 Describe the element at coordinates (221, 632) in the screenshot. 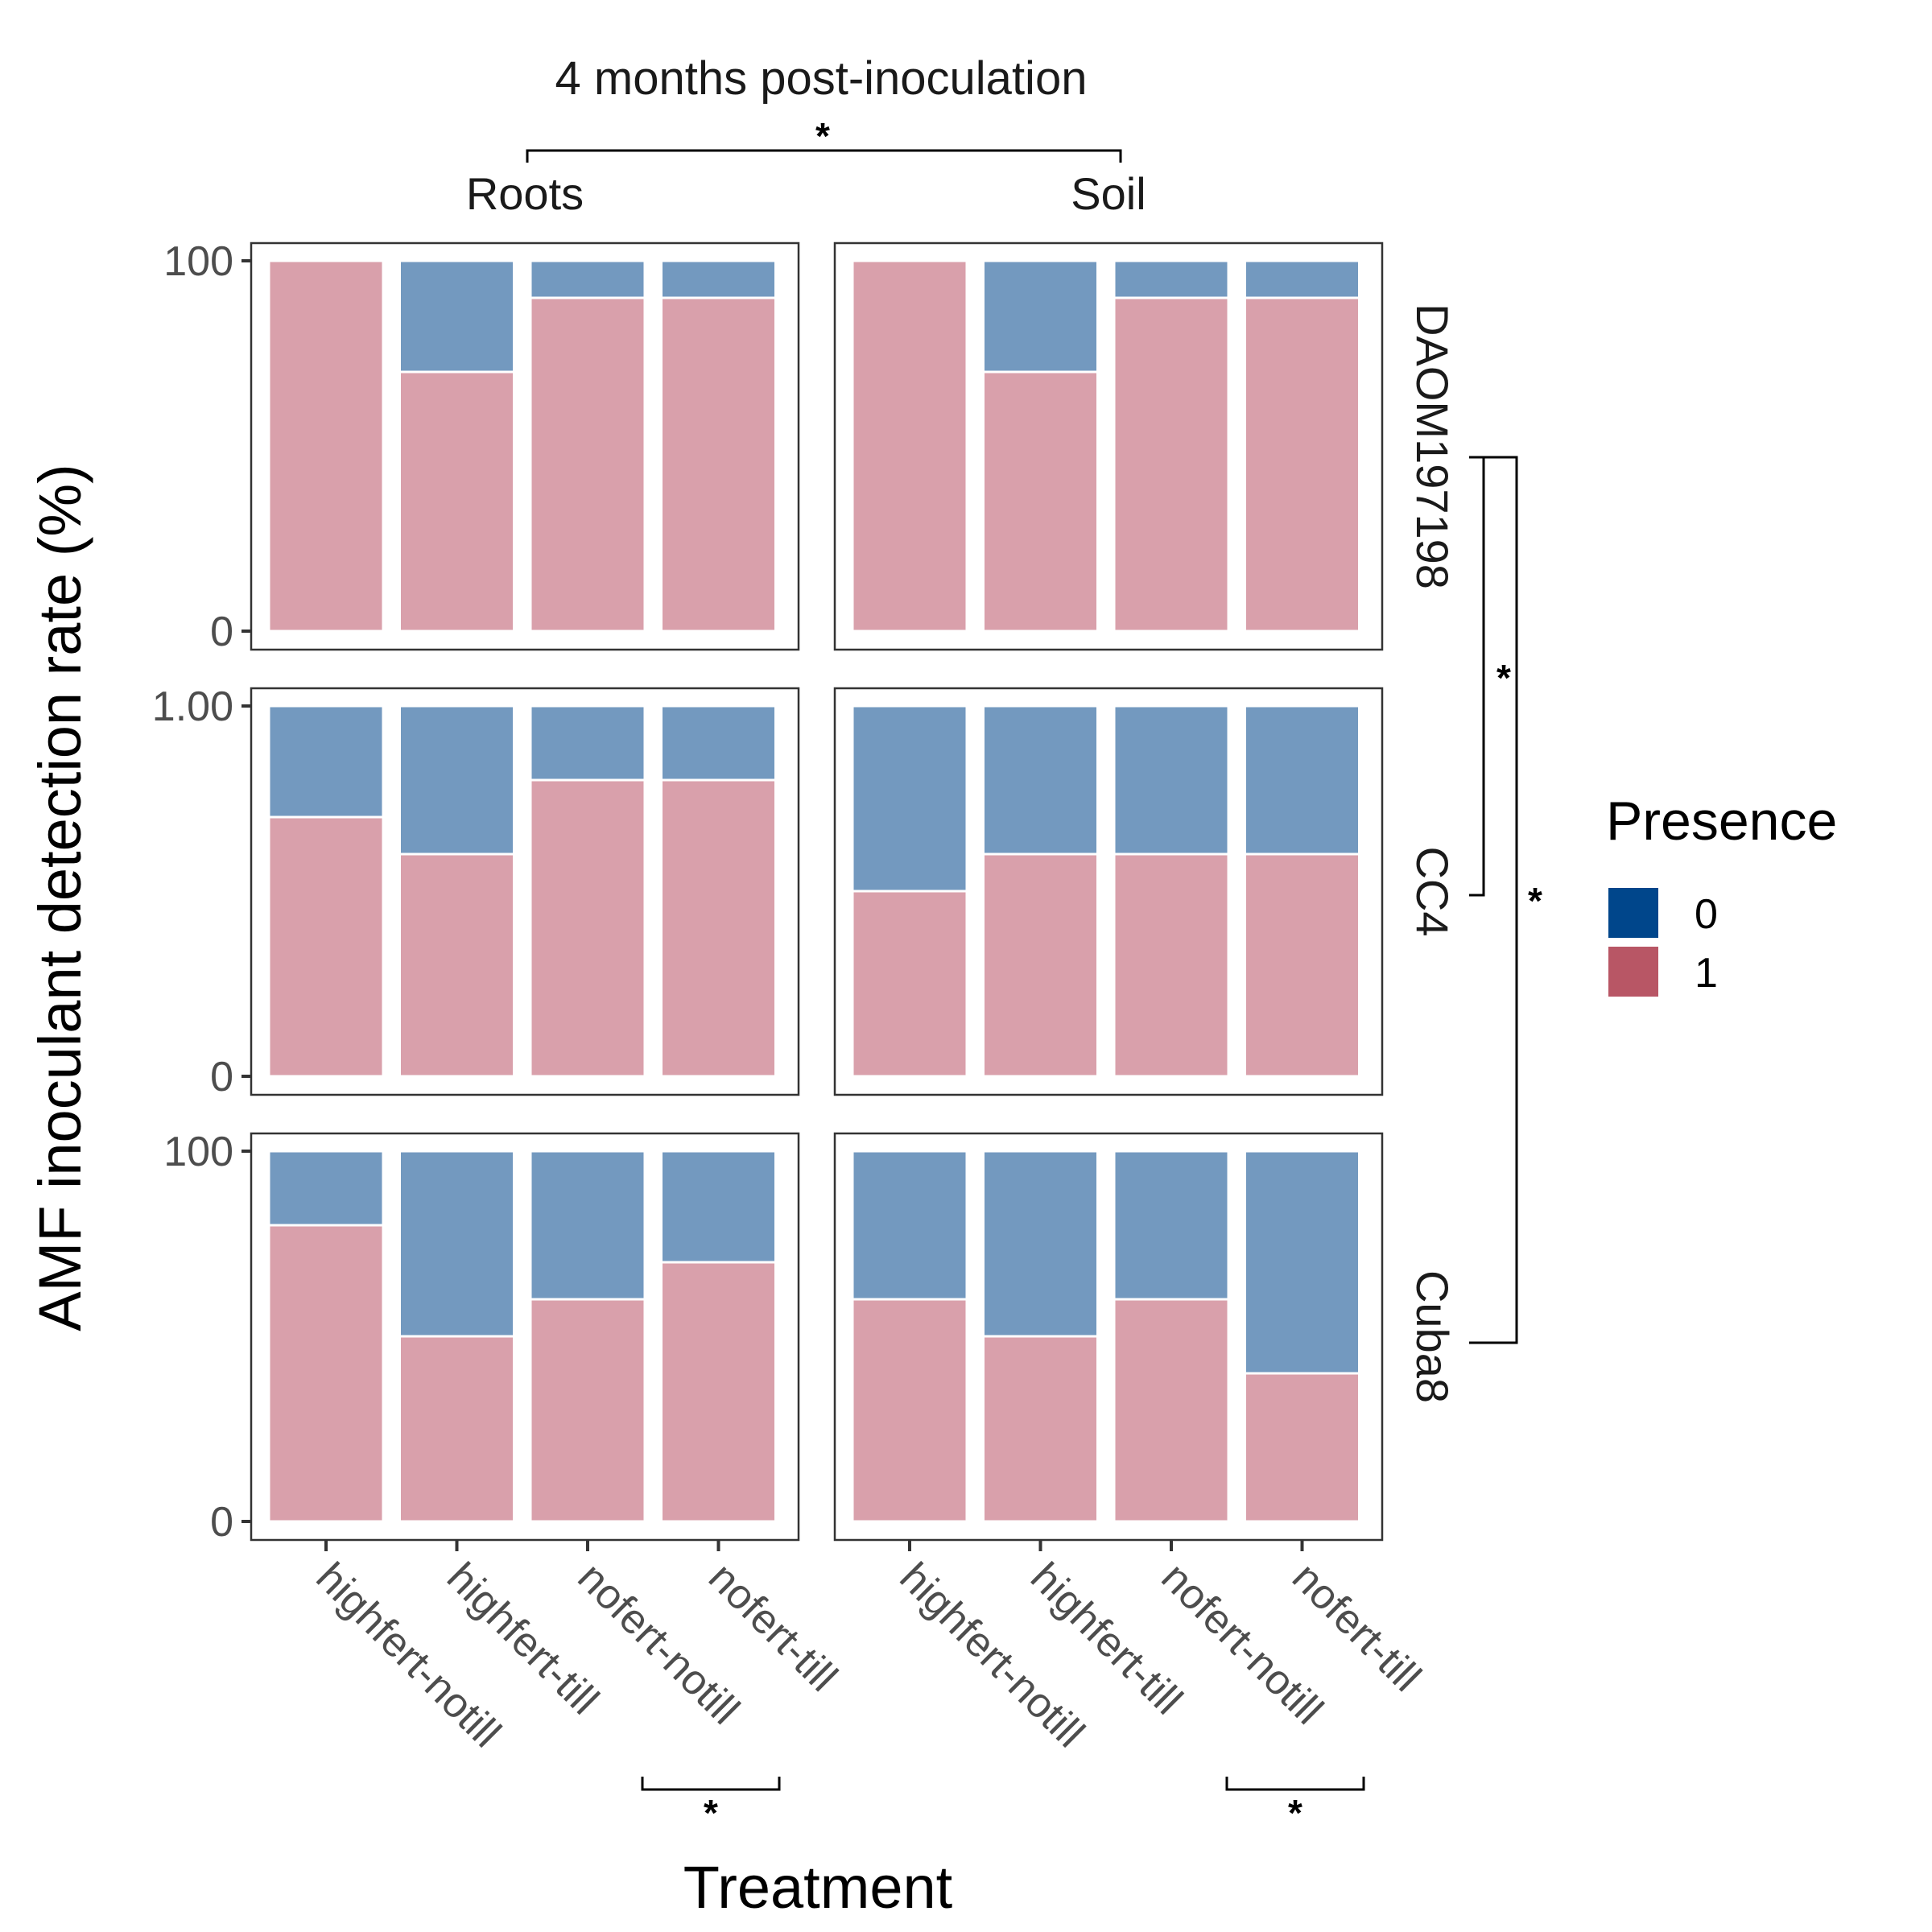

I see `y-tick-label-daom197198-bottom: 0` at that location.